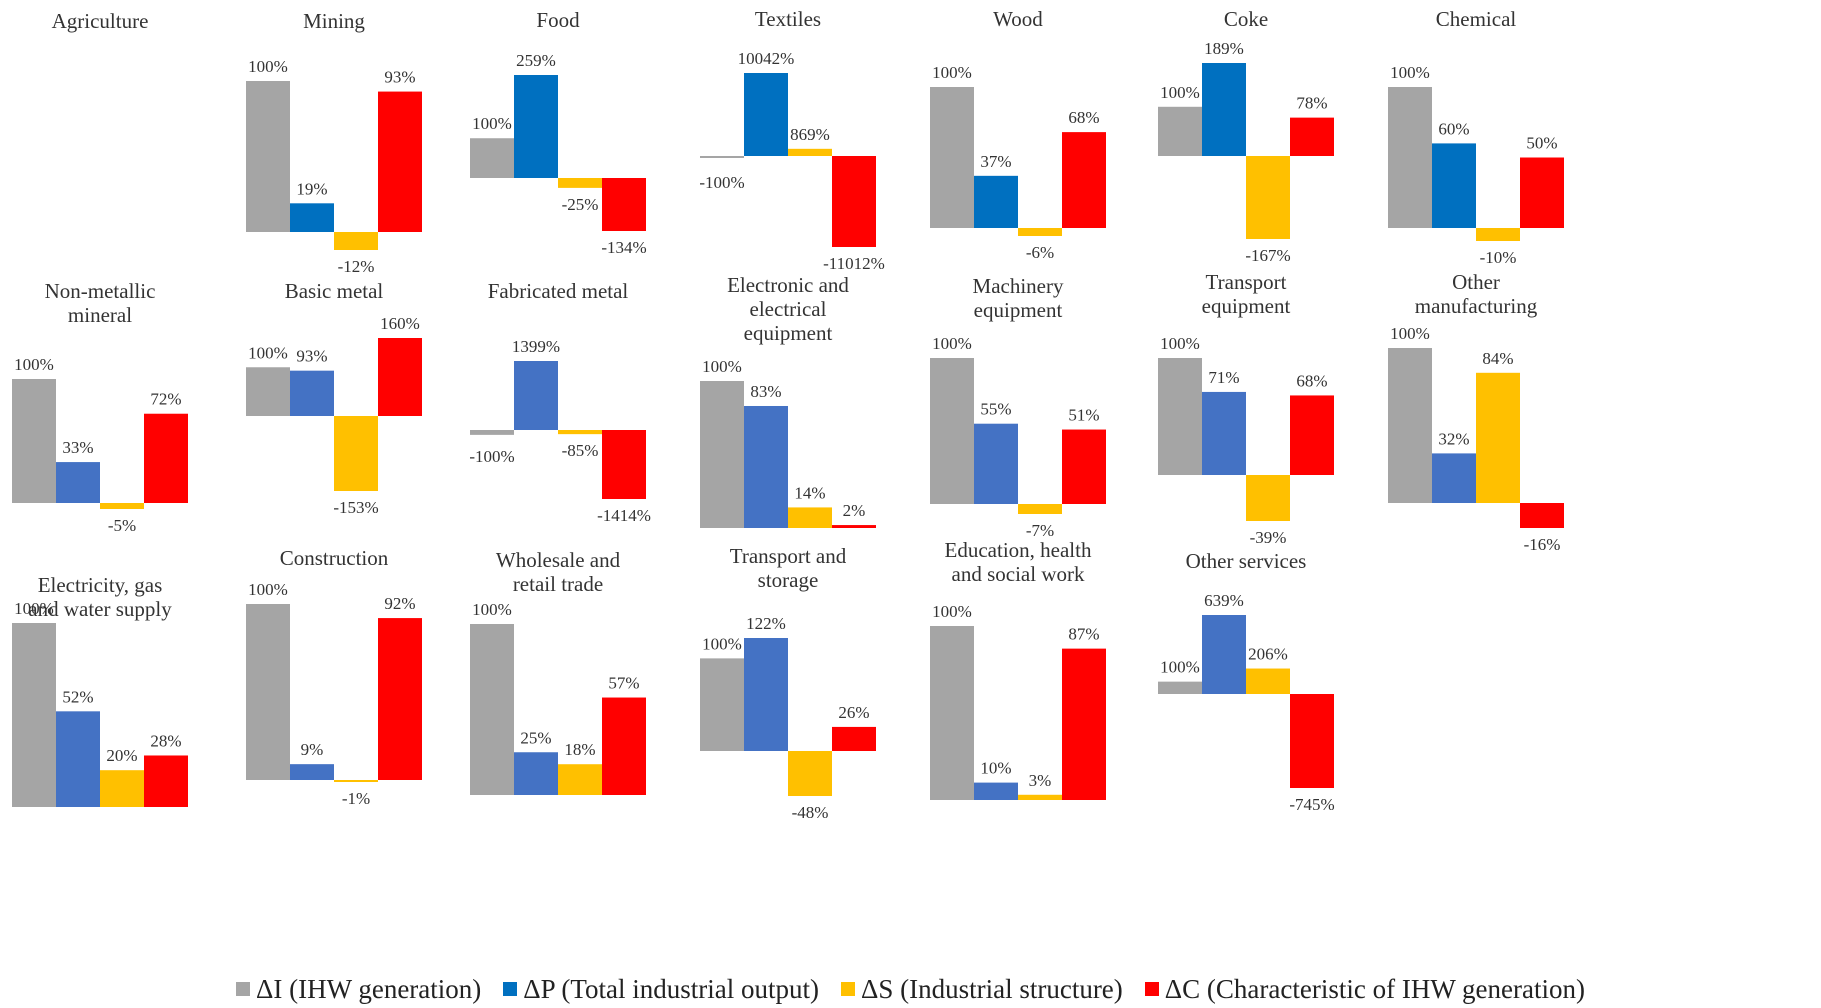 The width and height of the screenshot is (1821, 1008). What do you see at coordinates (810, 152) in the screenshot?
I see `bar-textiles-delta-s` at bounding box center [810, 152].